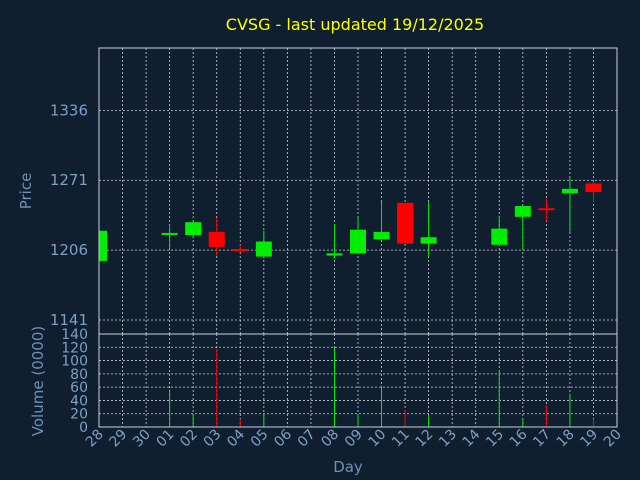  What do you see at coordinates (26, 191) in the screenshot?
I see `price-axis-label: Price` at bounding box center [26, 191].